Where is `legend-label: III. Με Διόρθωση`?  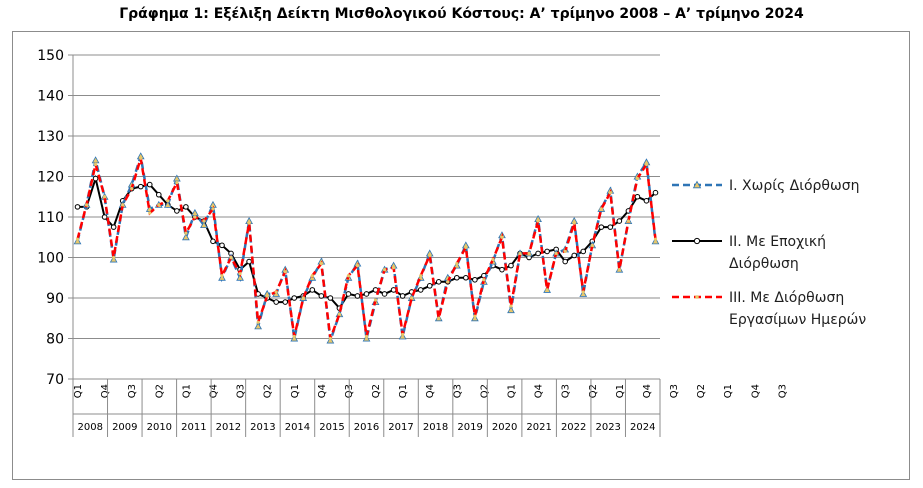
legend-label: III. Με Διόρθωση is located at coordinates (786, 298).